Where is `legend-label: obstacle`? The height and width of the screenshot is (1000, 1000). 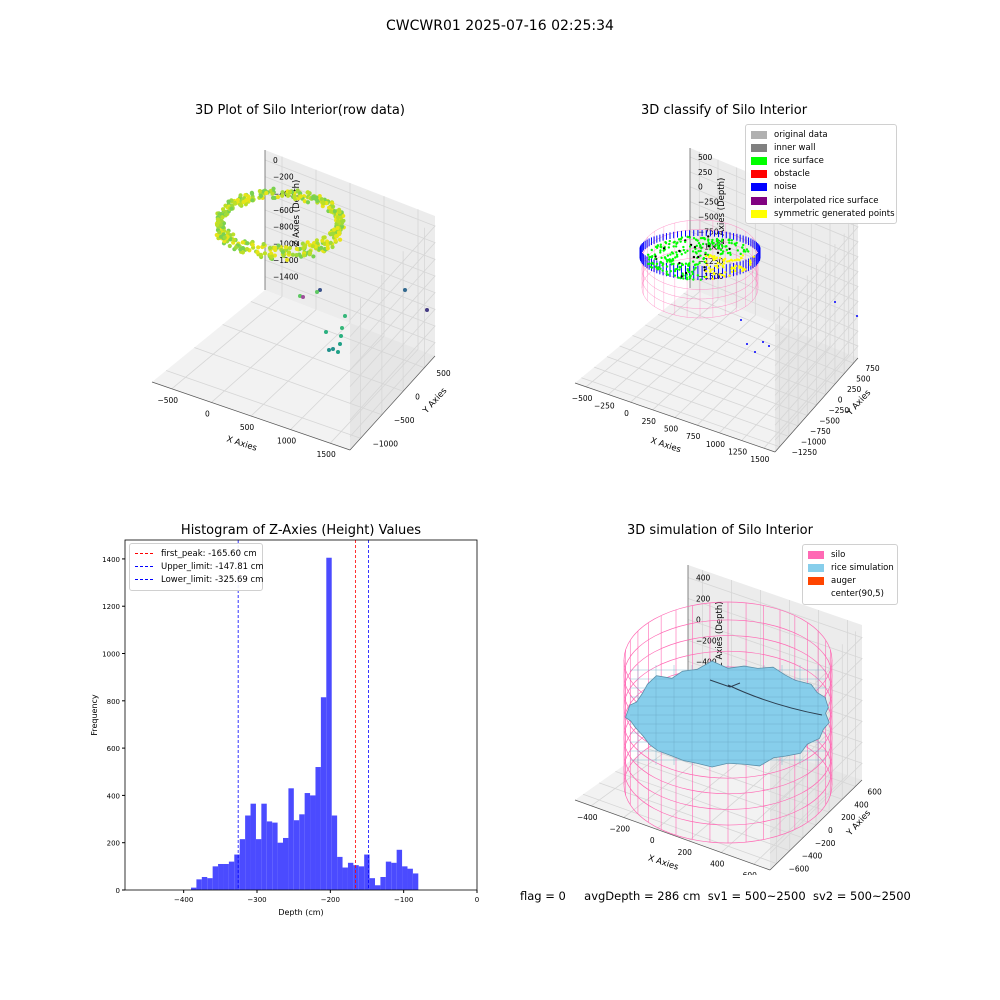
legend-label: obstacle is located at coordinates (792, 174).